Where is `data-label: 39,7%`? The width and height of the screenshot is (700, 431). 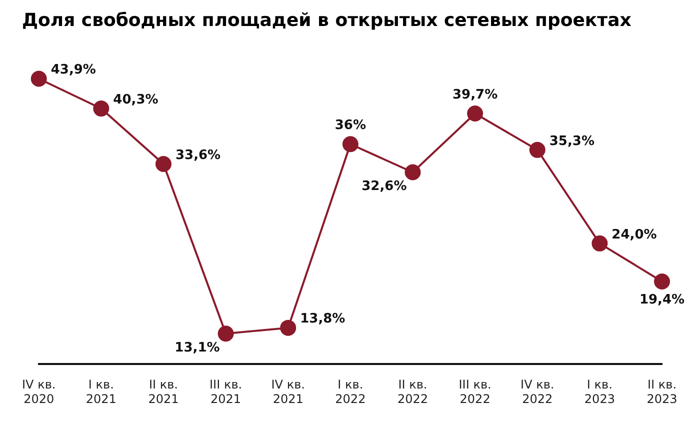 data-label: 39,7% is located at coordinates (475, 94).